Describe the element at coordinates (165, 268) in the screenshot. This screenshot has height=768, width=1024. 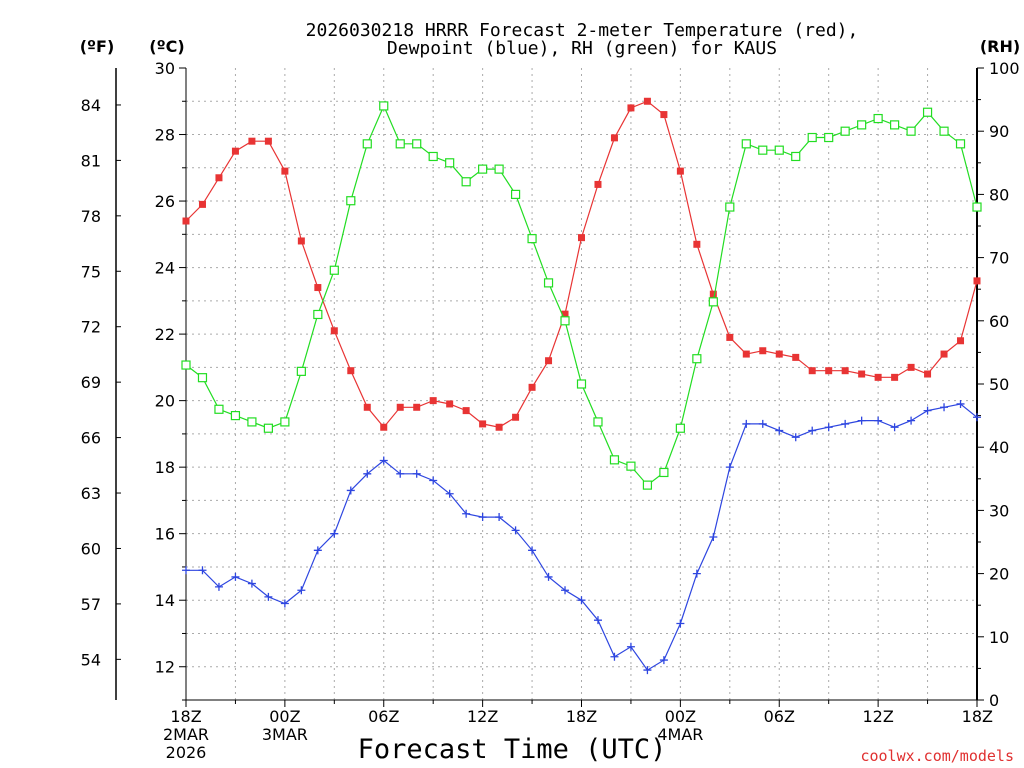
I see `celsius-tick-label: 24` at that location.